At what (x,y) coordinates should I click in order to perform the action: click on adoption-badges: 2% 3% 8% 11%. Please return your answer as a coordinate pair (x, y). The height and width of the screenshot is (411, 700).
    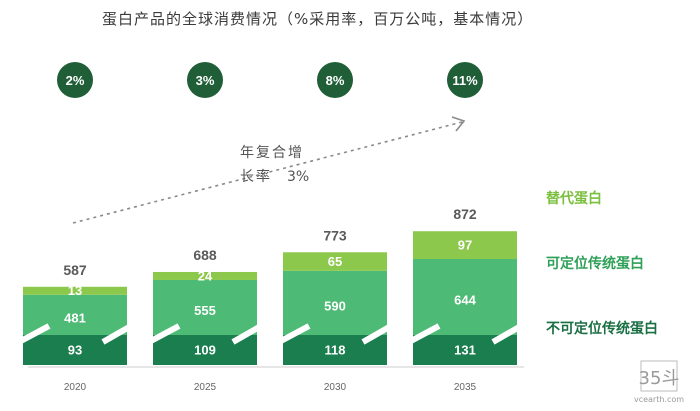
    Looking at the image, I should click on (270, 80).